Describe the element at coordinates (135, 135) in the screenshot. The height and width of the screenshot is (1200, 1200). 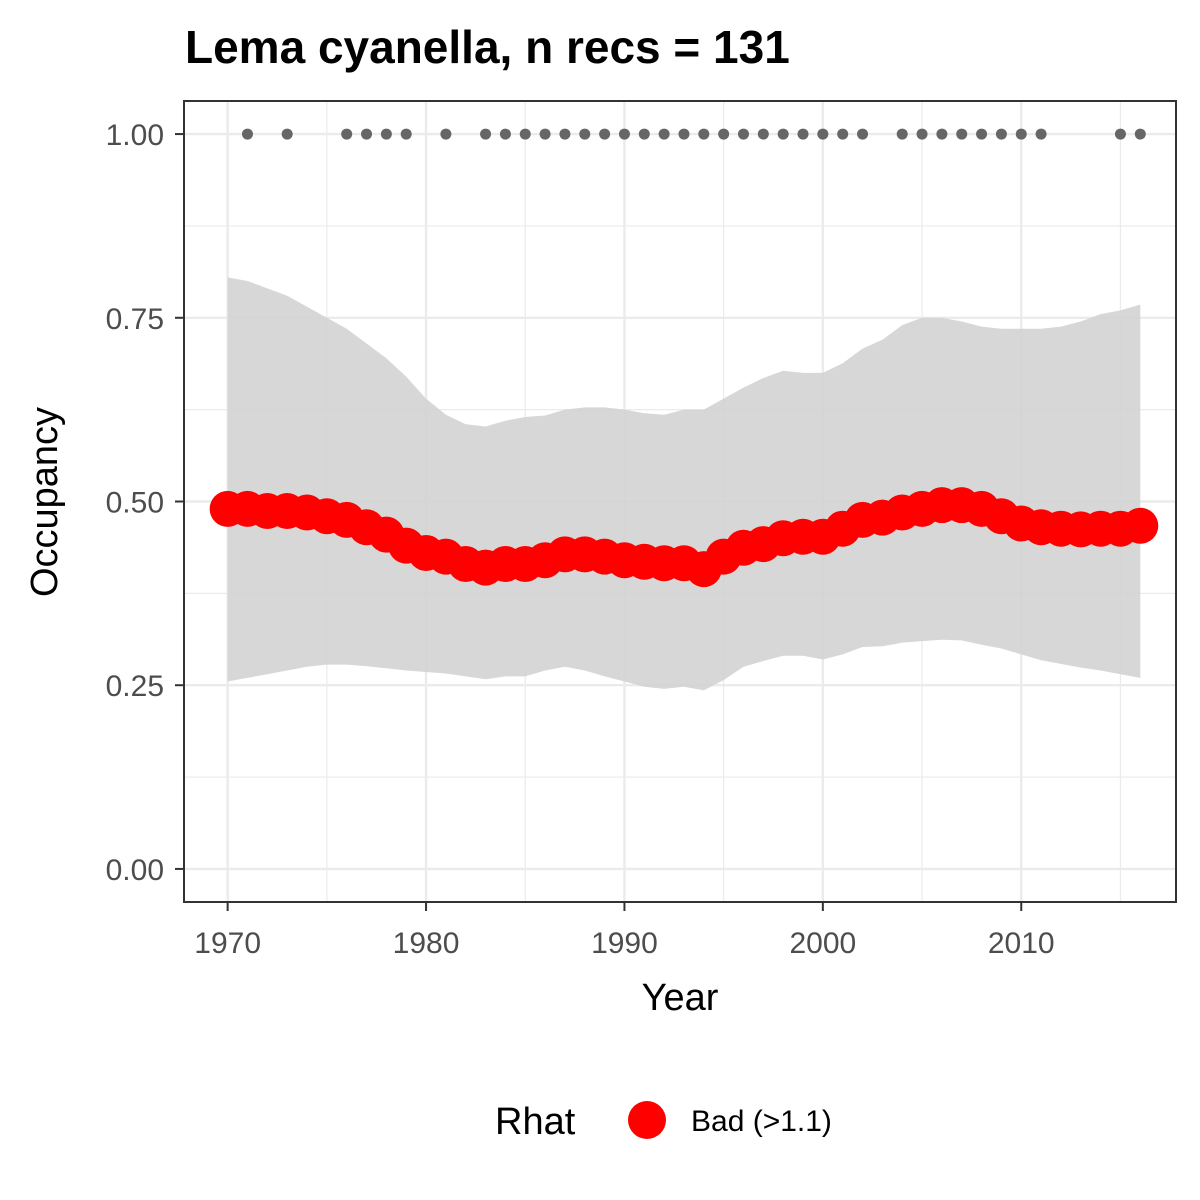
I see `y-tick-label: 1.00` at that location.